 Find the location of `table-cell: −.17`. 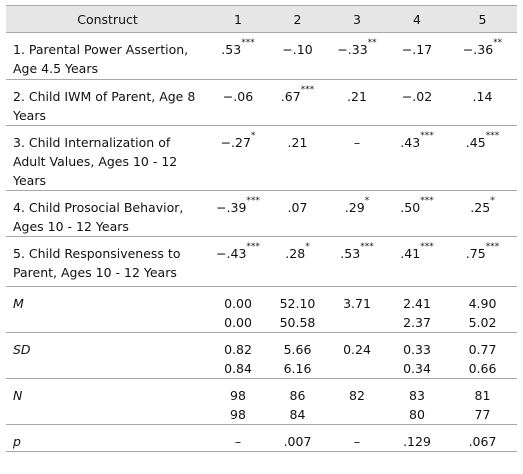

table-cell: −.17 is located at coordinates (417, 56).